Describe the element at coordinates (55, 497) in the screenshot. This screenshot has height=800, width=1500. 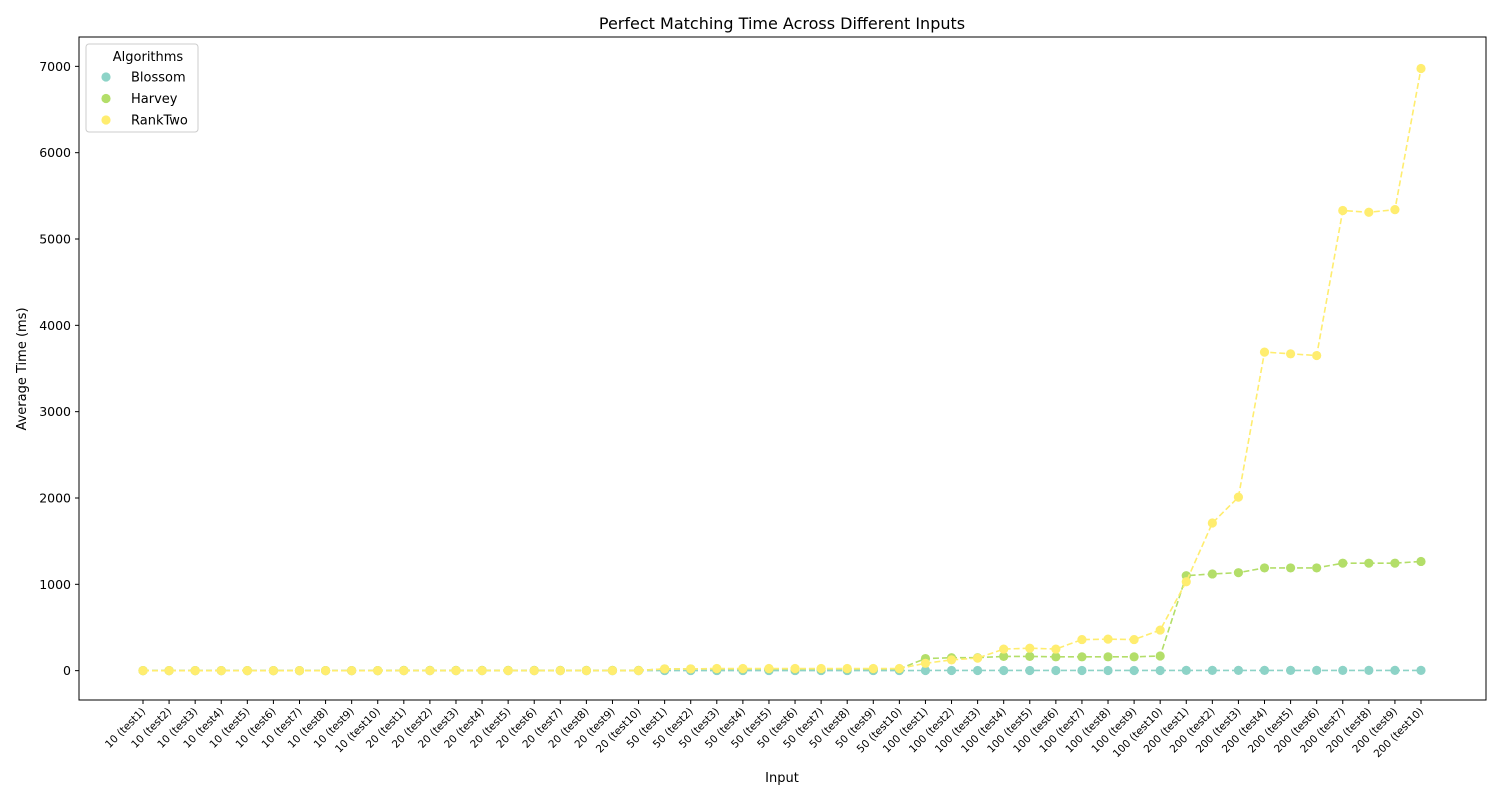
I see `y-tick-label: 2000` at that location.